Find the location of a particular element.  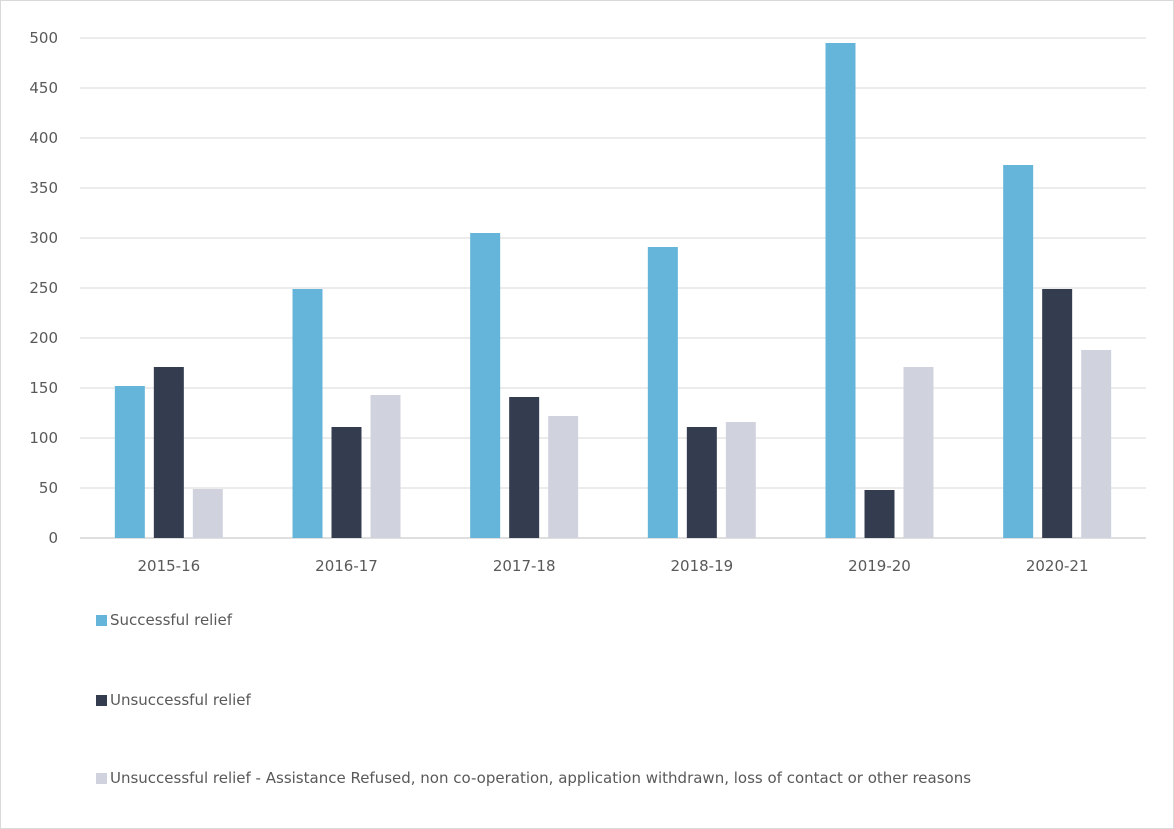

legend-swatch-successful-relief is located at coordinates (101, 620).